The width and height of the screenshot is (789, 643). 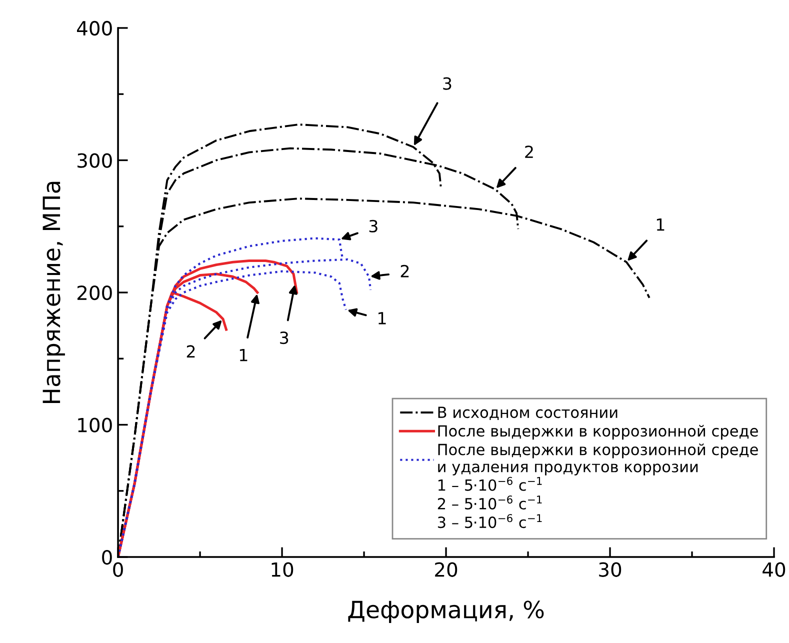 What do you see at coordinates (774, 569) in the screenshot?
I see `x-tick-label: 40` at bounding box center [774, 569].